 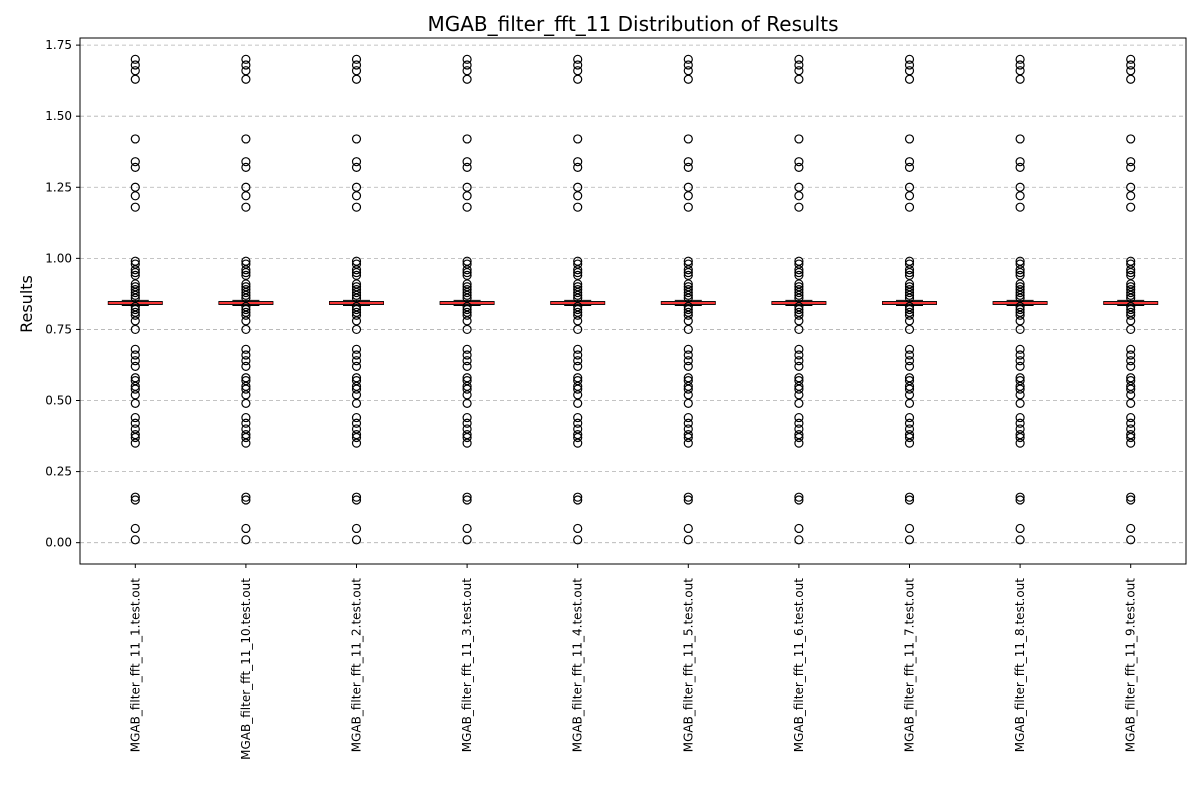 I want to click on y-tick-label: 1.75, so click(x=58, y=45).